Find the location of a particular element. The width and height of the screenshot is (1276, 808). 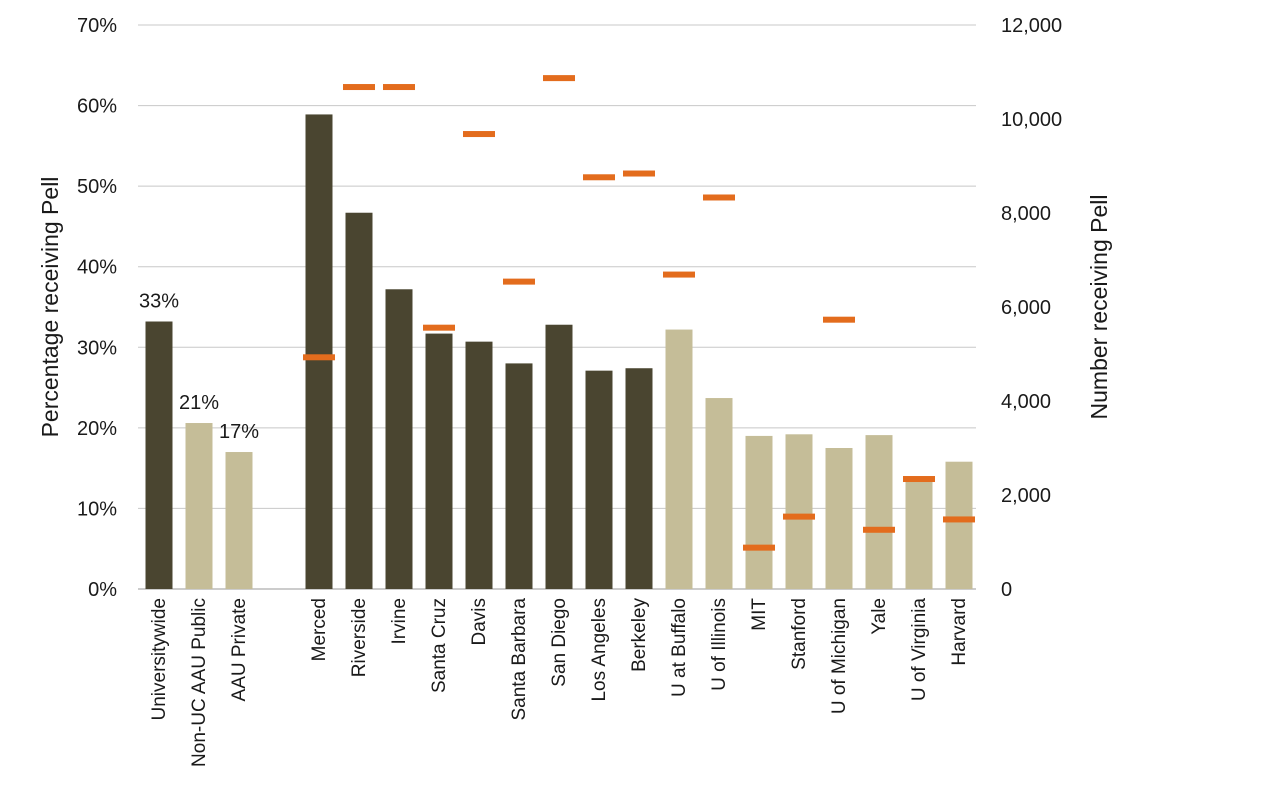

category-label: U at Buffalo is located at coordinates (679, 647).